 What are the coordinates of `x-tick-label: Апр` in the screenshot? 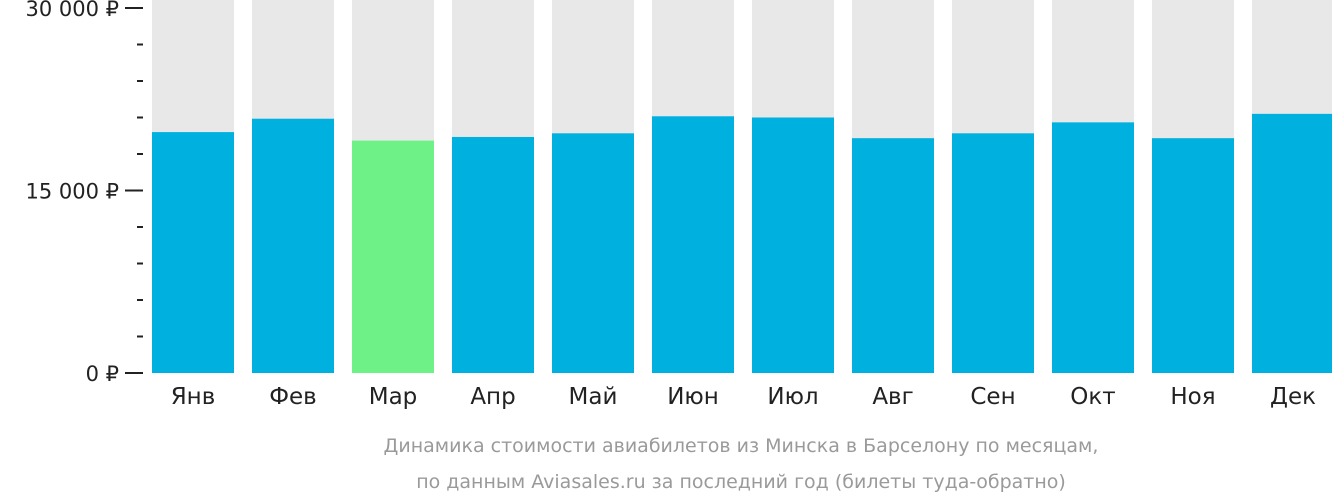 It's located at (492, 397).